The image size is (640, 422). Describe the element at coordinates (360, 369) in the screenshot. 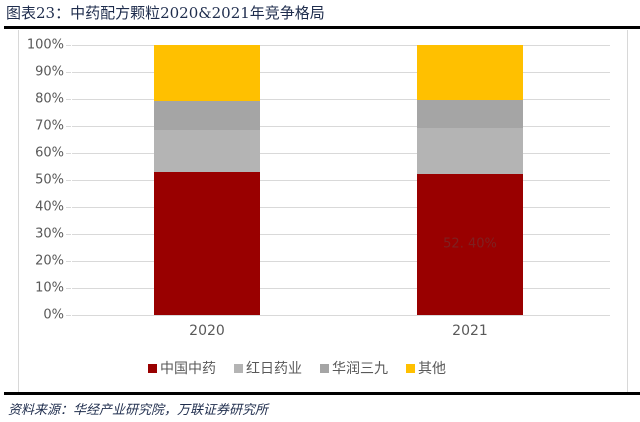

I see `legend-label: 华润三九` at that location.